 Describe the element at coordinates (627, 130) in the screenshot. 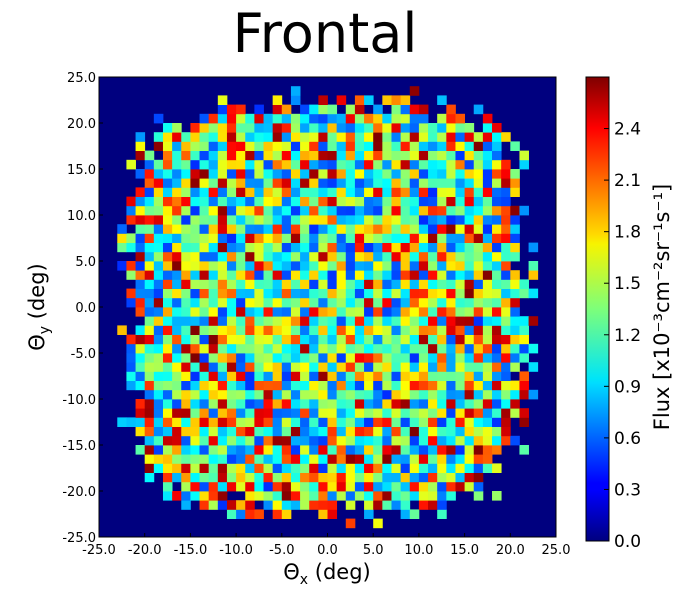

I see `colorbar-tick-label: 2.4` at that location.